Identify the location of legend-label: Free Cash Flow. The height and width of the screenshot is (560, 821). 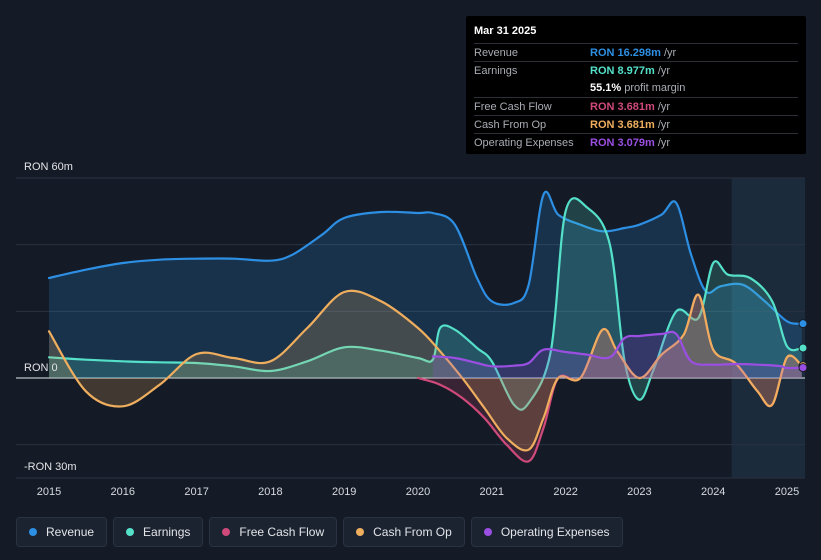
(282, 532).